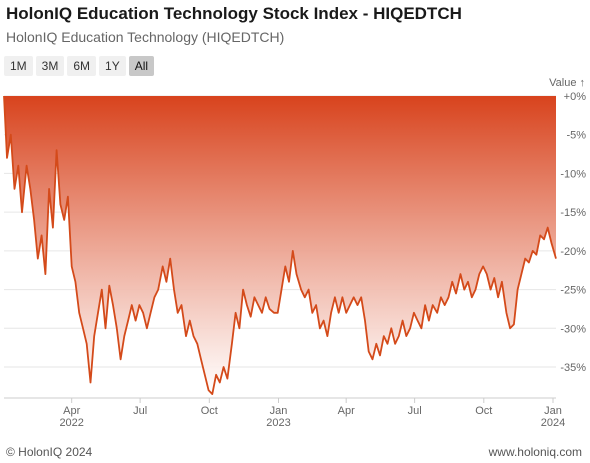  Describe the element at coordinates (576, 136) in the screenshot. I see `y-tick-label: -5%` at that location.